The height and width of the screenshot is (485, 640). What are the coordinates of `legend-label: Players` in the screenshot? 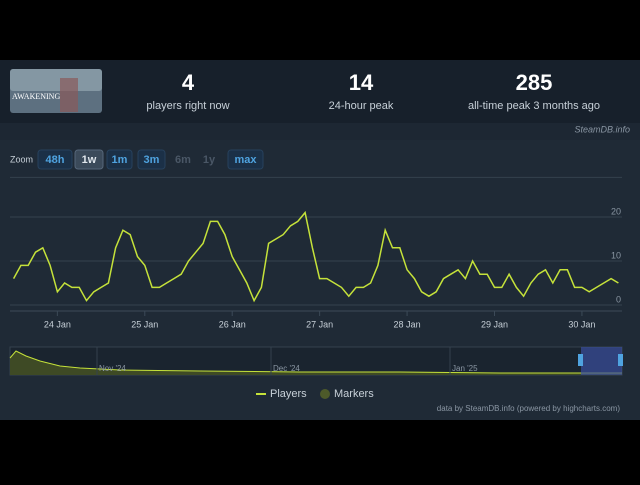 It's located at (288, 394).